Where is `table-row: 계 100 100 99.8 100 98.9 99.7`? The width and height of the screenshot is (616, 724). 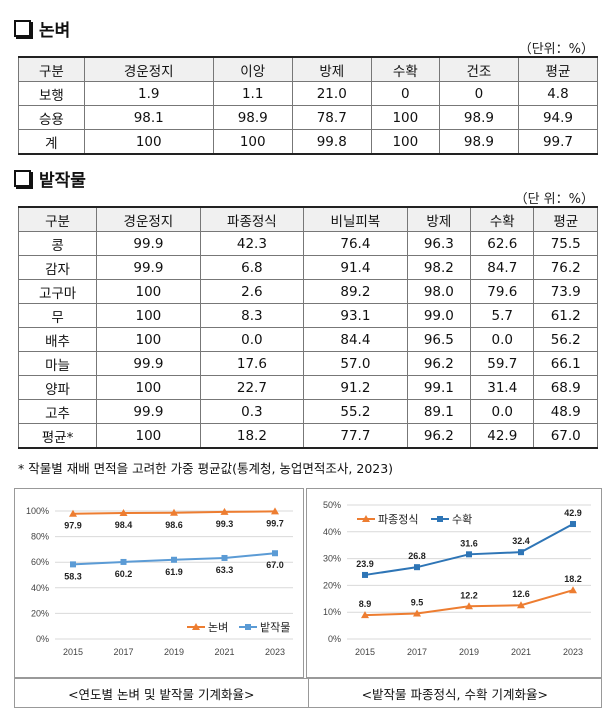
table-row: 계 100 100 99.8 100 98.9 99.7 is located at coordinates (308, 142).